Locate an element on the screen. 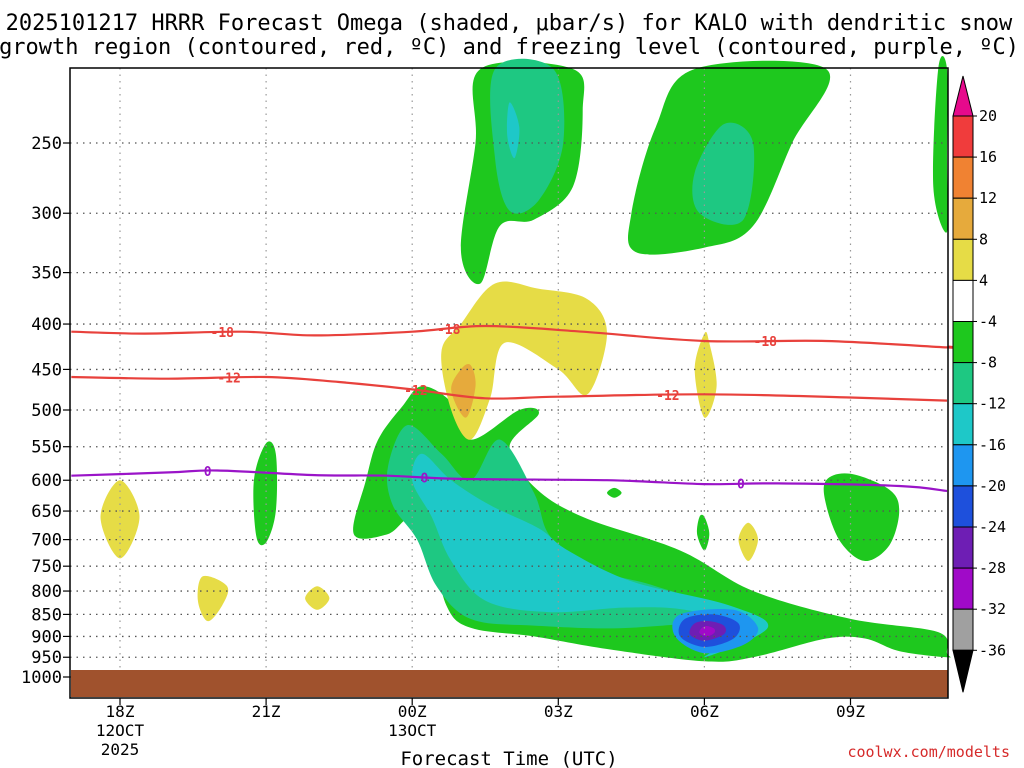  x-tick-date-00Z: 13OCT is located at coordinates (412, 730).